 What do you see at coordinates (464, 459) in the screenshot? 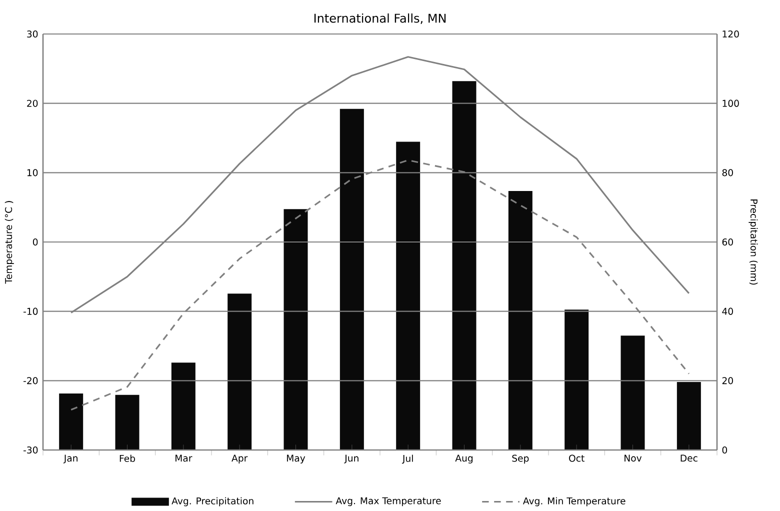
I see `x-tick-label: Aug` at bounding box center [464, 459].